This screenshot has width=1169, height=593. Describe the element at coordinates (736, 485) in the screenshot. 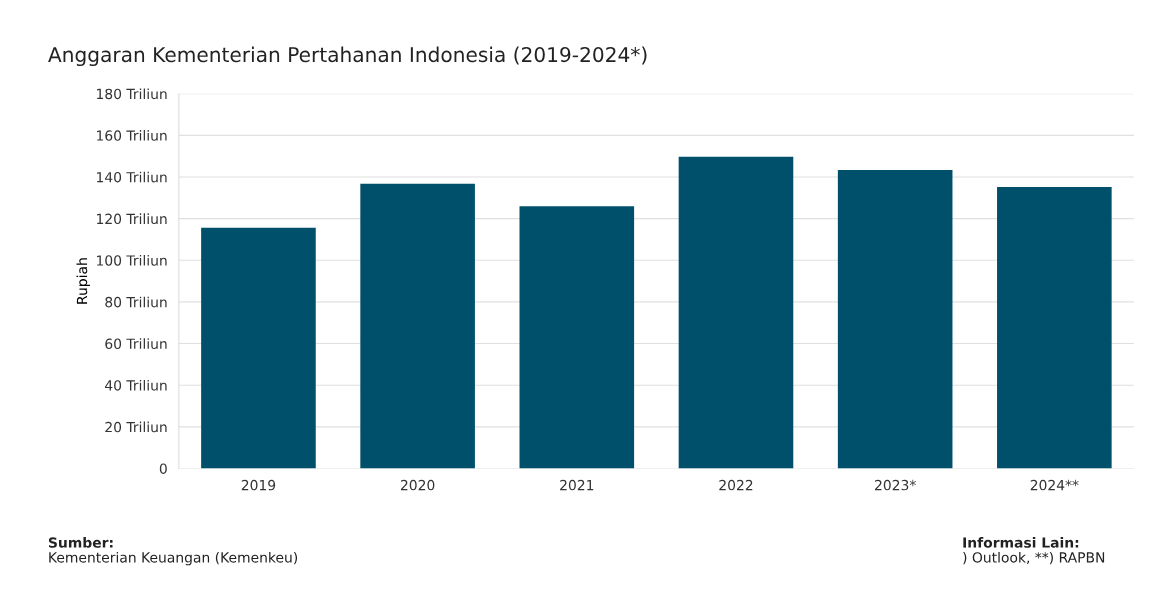

I see `x-tick-label: 2022` at that location.